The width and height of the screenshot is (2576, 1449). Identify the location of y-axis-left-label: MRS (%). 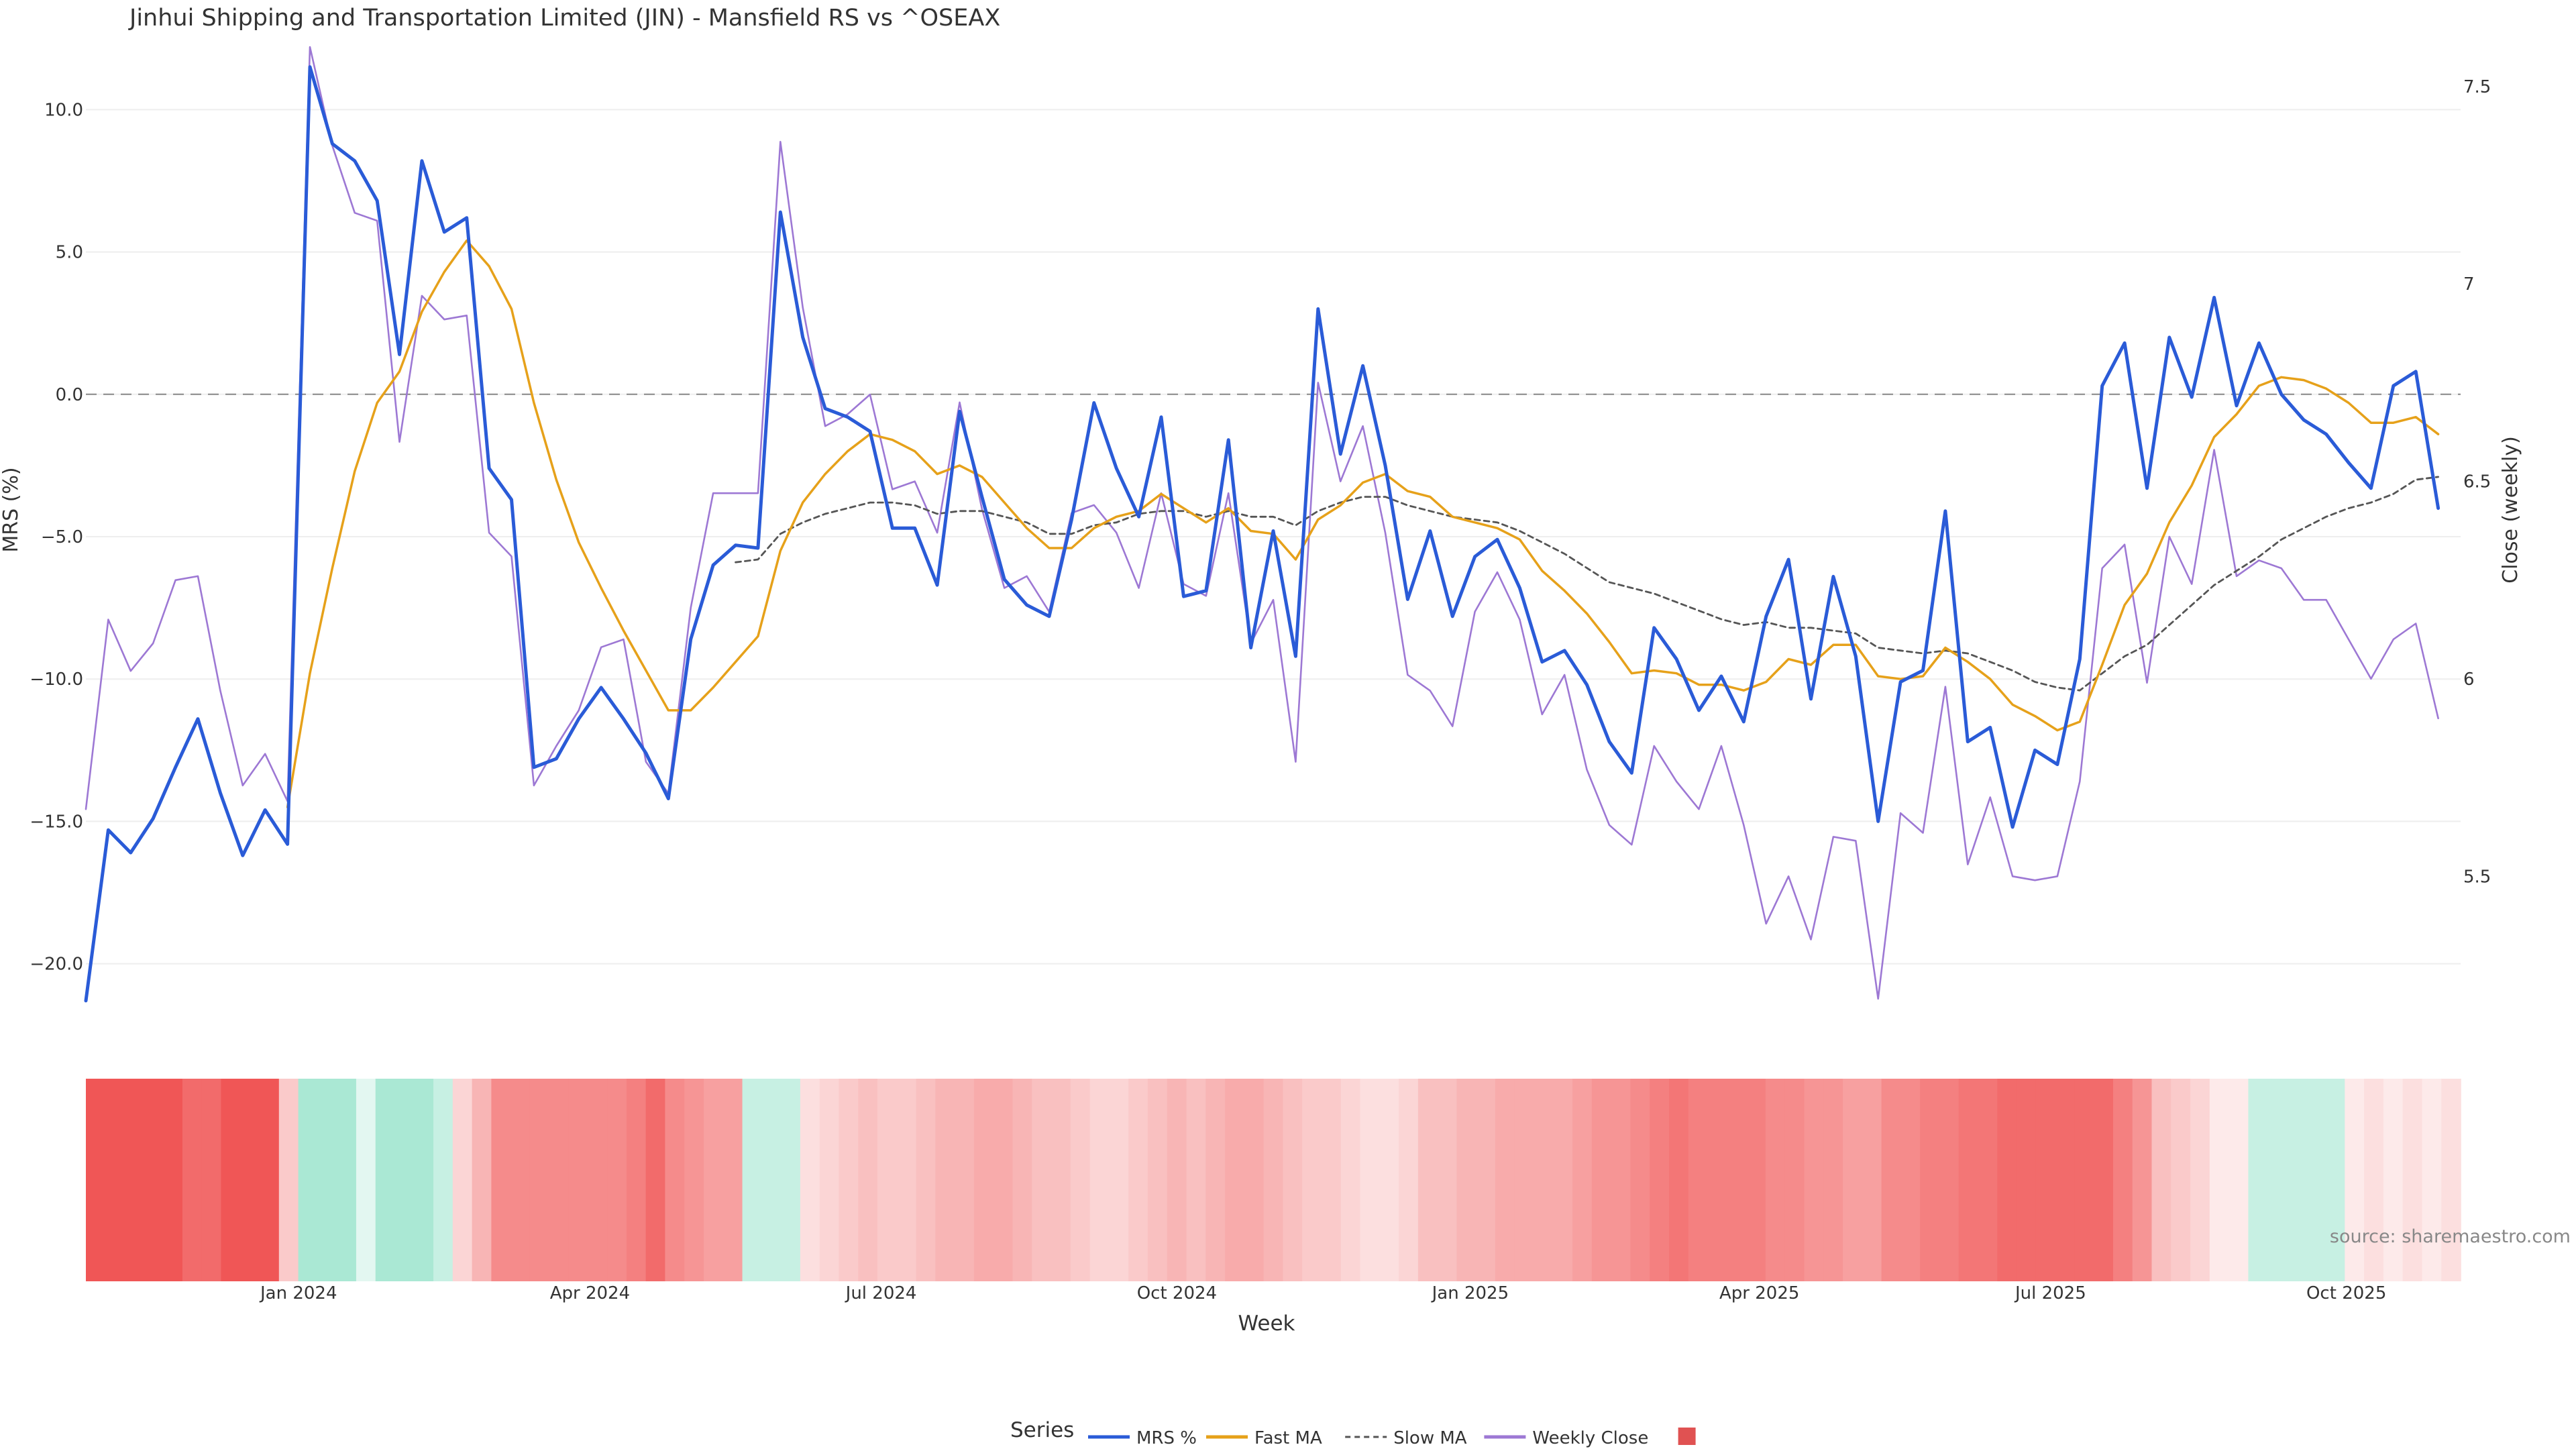
(11, 509).